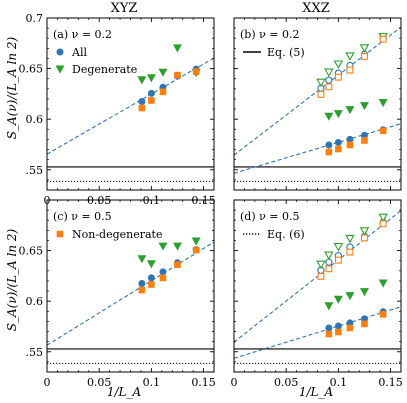 Image resolution: width=407 pixels, height=403 pixels. I want to click on legend-label-b-0: Eq. (5), so click(286, 52).